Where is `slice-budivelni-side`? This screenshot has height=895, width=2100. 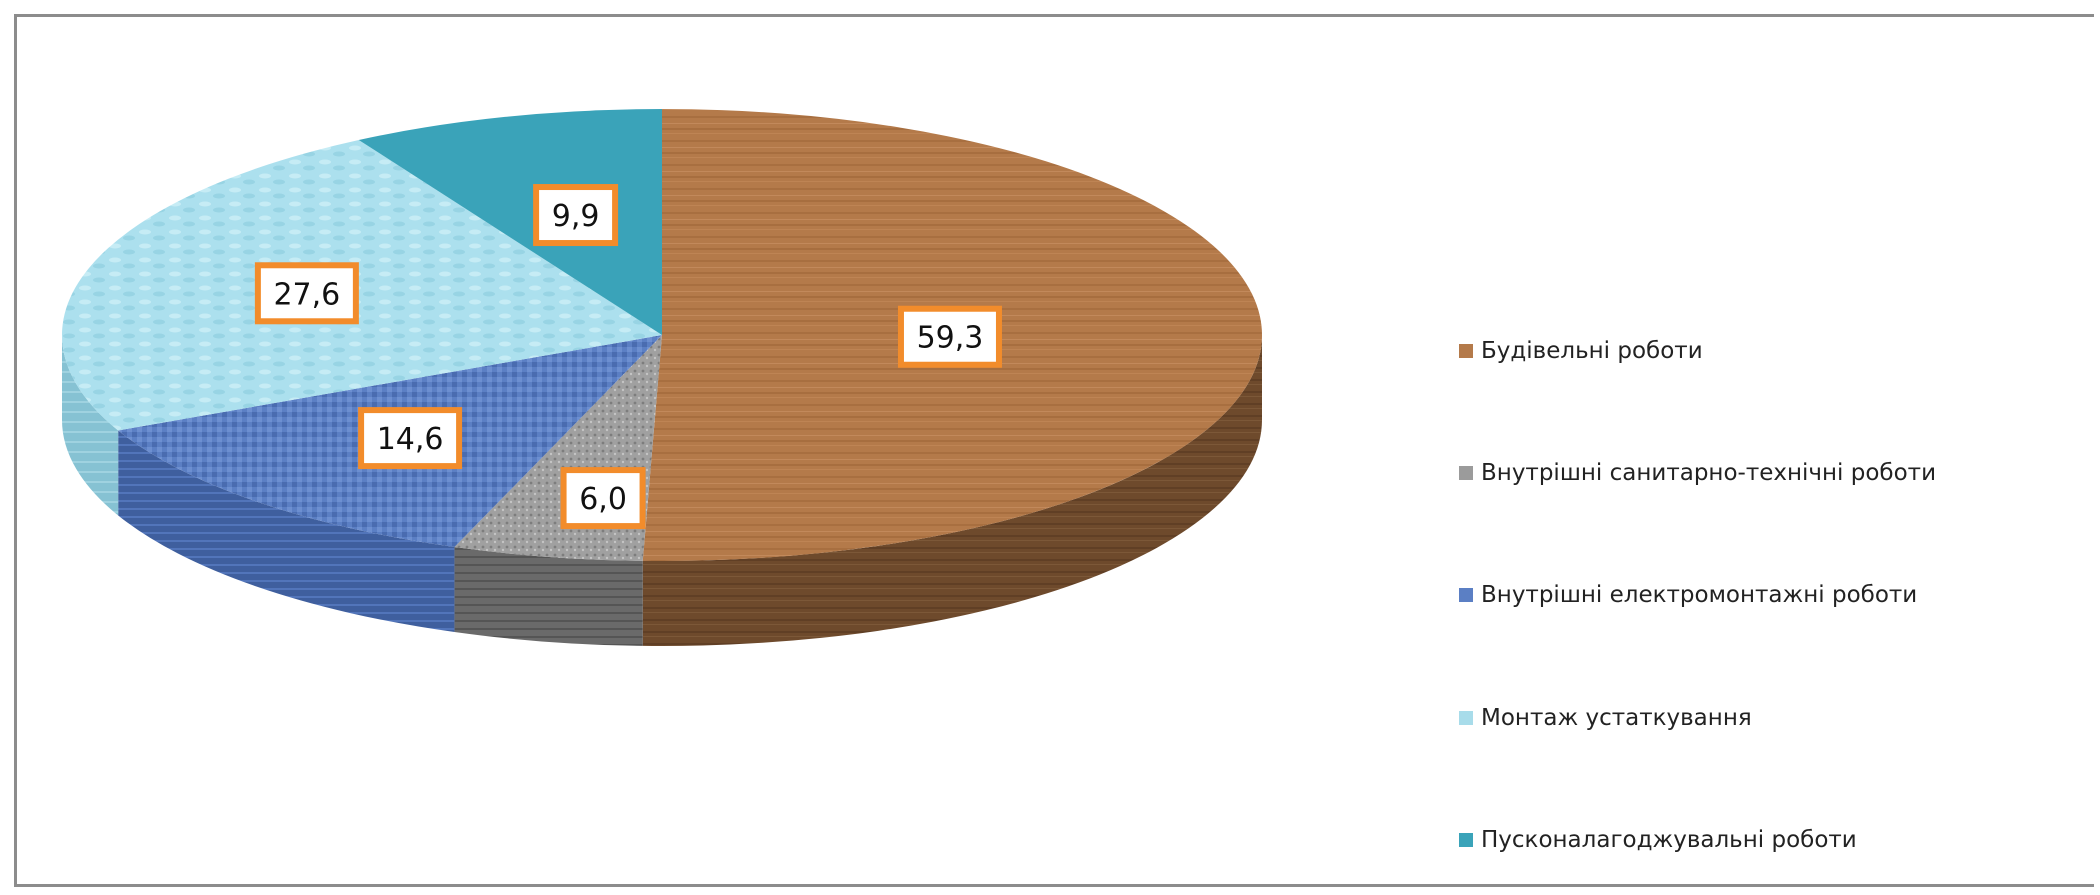
slice-budivelni-side is located at coordinates (952, 490).